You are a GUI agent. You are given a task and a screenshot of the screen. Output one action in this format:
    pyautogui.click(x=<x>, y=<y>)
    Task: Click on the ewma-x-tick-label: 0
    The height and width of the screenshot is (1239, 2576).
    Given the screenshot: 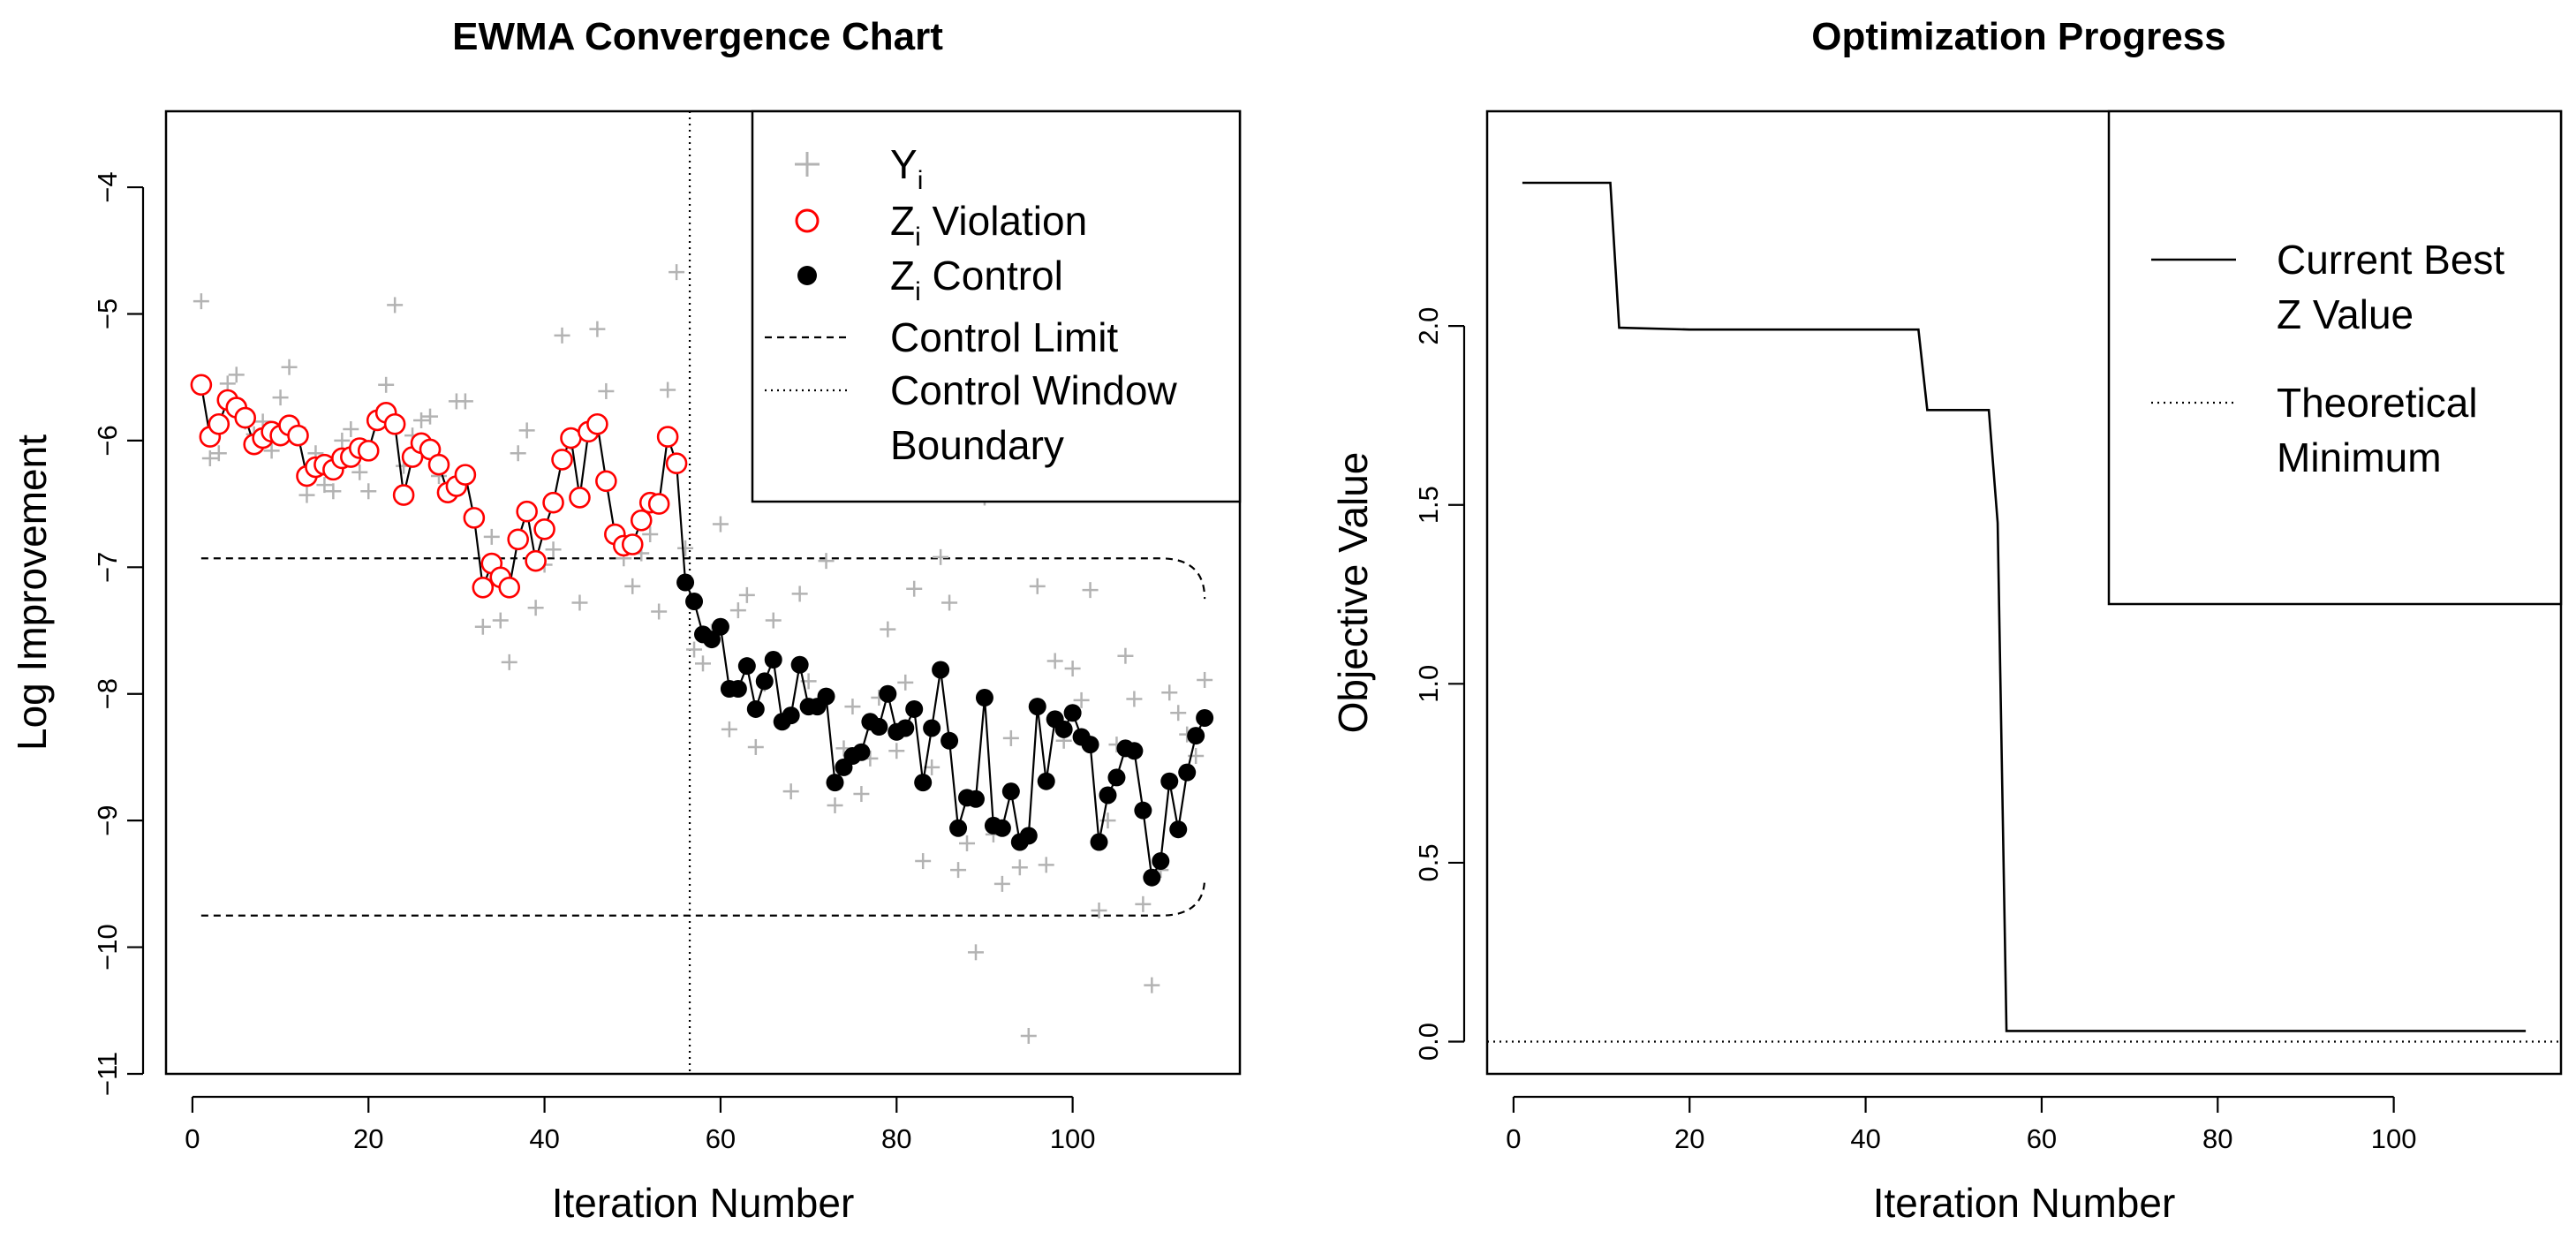 What is the action you would take?
    pyautogui.click(x=193, y=1138)
    